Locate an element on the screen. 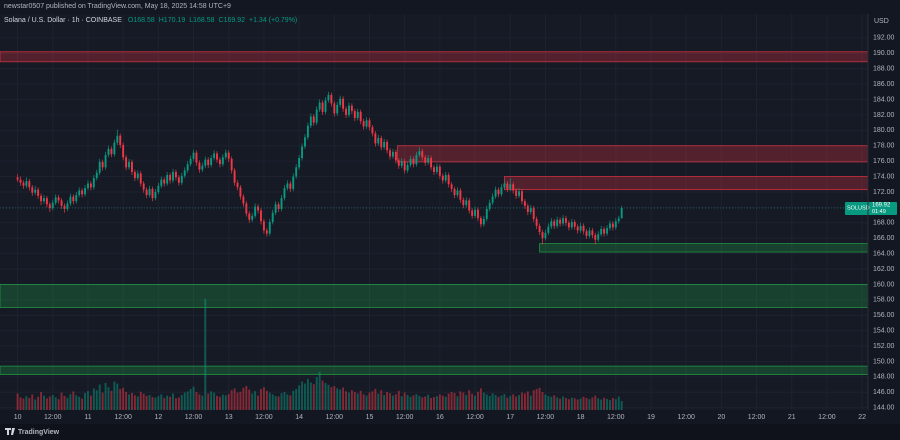 The width and height of the screenshot is (900, 440). footer-logo: TradingView is located at coordinates (39, 432).